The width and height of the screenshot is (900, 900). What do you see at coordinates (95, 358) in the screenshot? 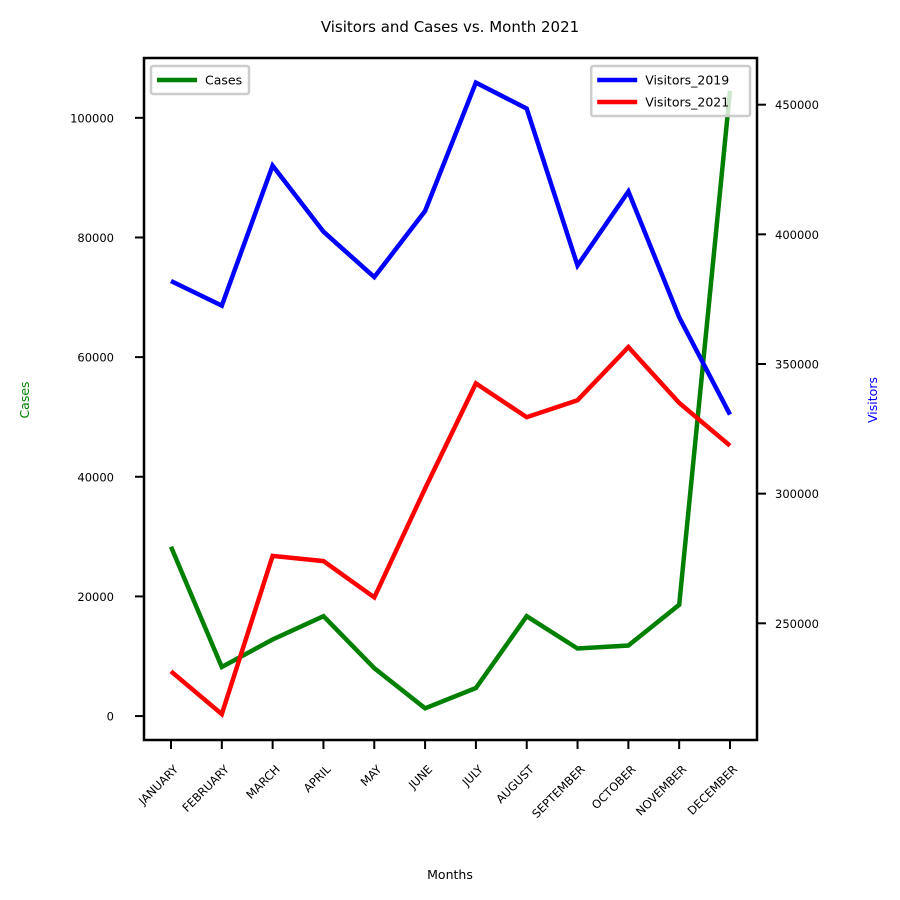
I see `y-left-tick-label: 60000` at bounding box center [95, 358].